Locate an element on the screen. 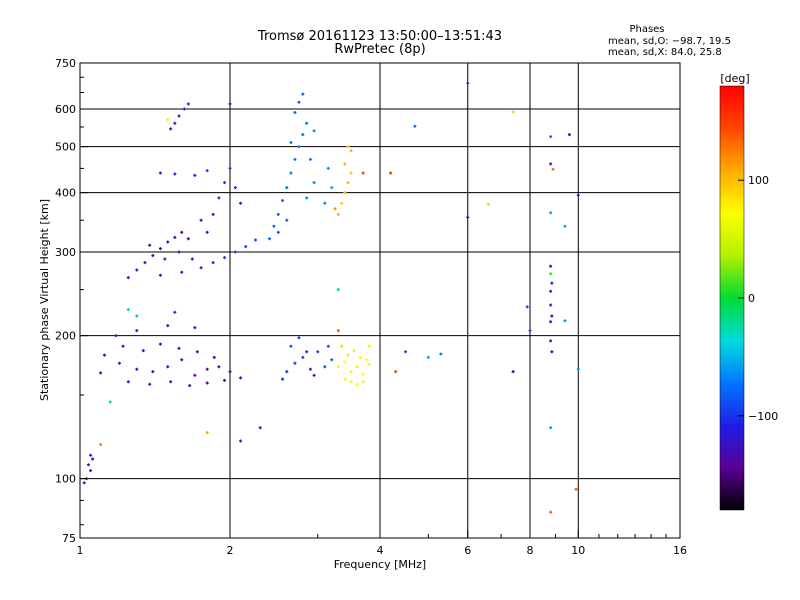  y-tick-label: 400 is located at coordinates (65, 193).